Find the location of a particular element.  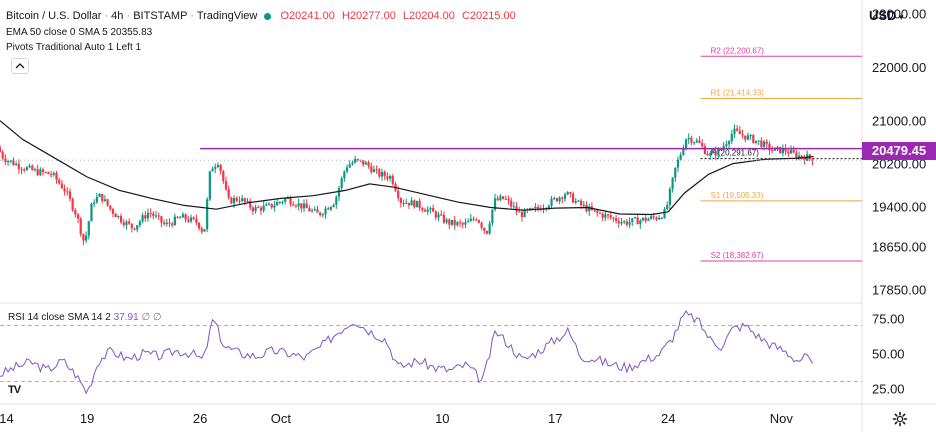

ema-legend: EMA 50 close 0 SMA 5 20355.83 is located at coordinates (79, 32).